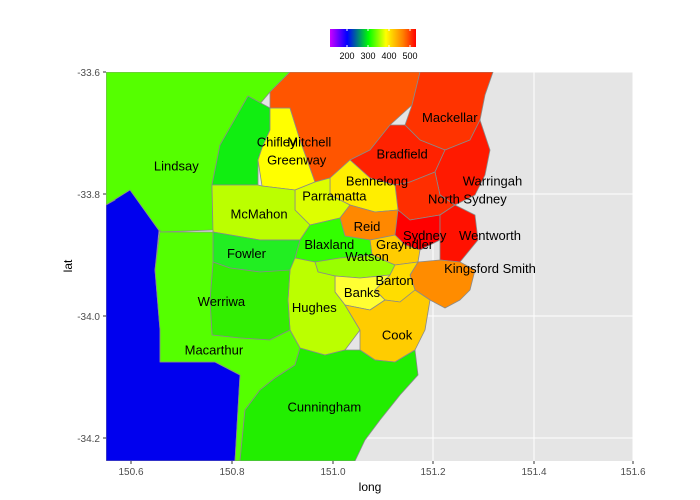 The image size is (700, 500). Describe the element at coordinates (394, 280) in the screenshot. I see `label-barton: Barton` at that location.